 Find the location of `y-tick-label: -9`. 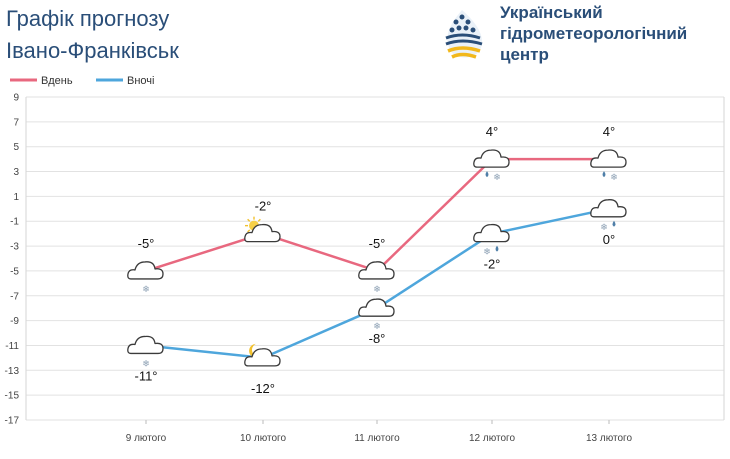

y-tick-label: -9 is located at coordinates (14, 321).